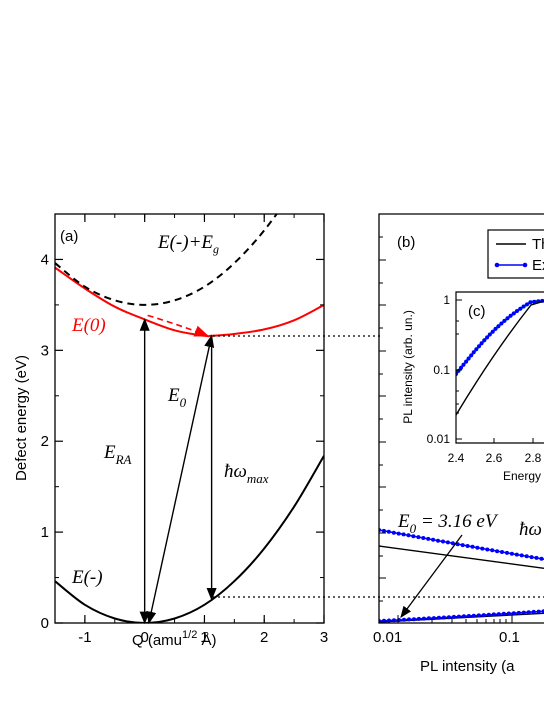  Describe the element at coordinates (246, 473) in the screenshot. I see `hwmax-arrow-label: ħωmax` at that location.